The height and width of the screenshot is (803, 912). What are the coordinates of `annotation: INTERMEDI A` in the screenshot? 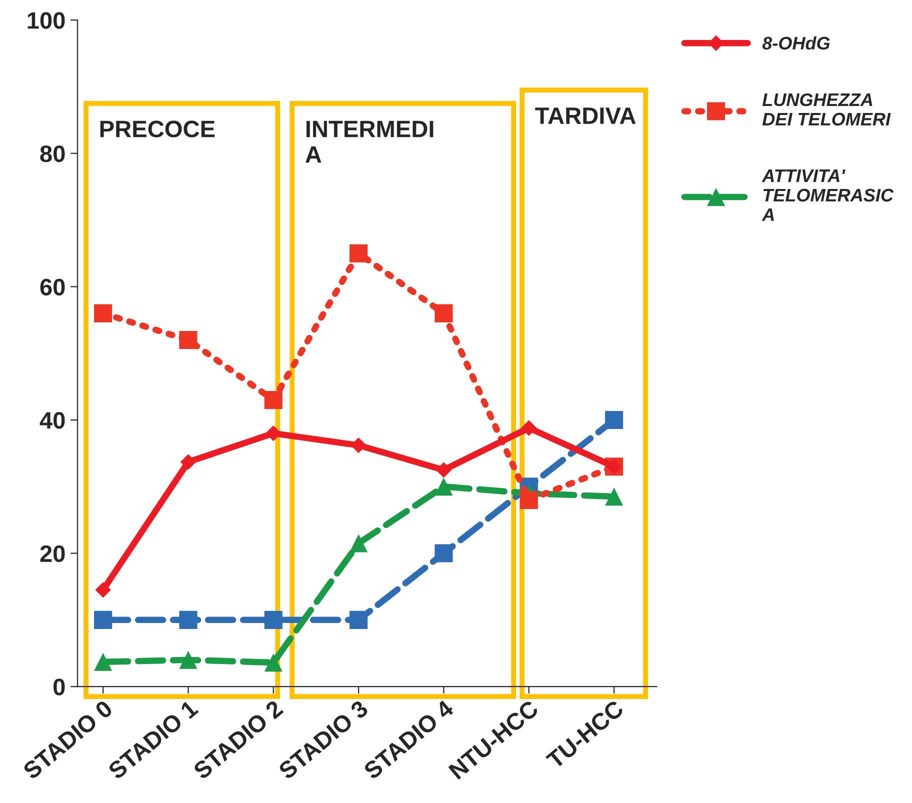 It's located at (369, 141).